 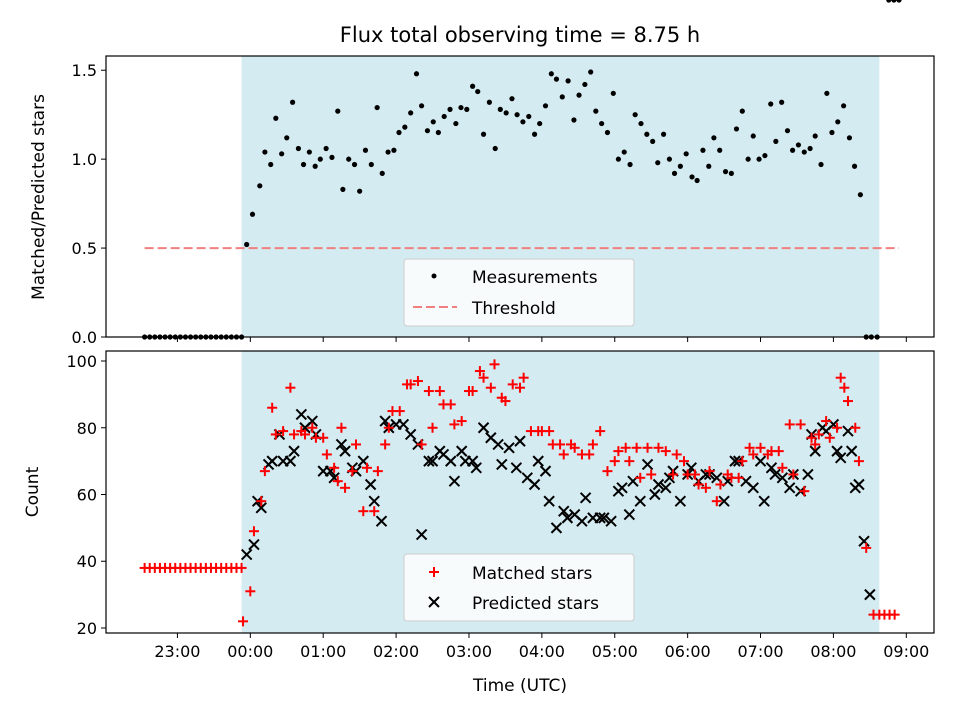 I want to click on top-legend: Measurements Threshold, so click(x=519, y=292).